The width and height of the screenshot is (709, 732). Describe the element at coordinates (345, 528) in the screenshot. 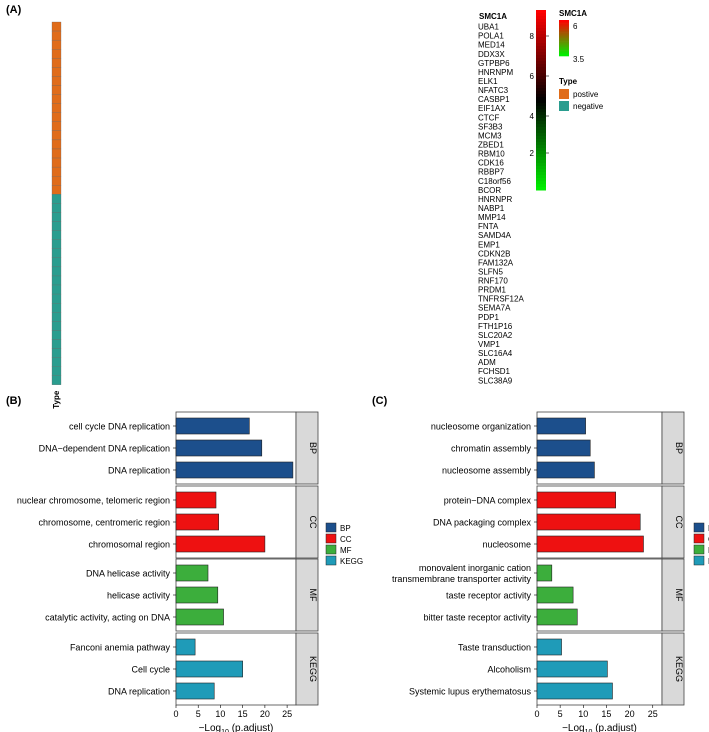

I see `panel-b-legend-label: BP` at that location.